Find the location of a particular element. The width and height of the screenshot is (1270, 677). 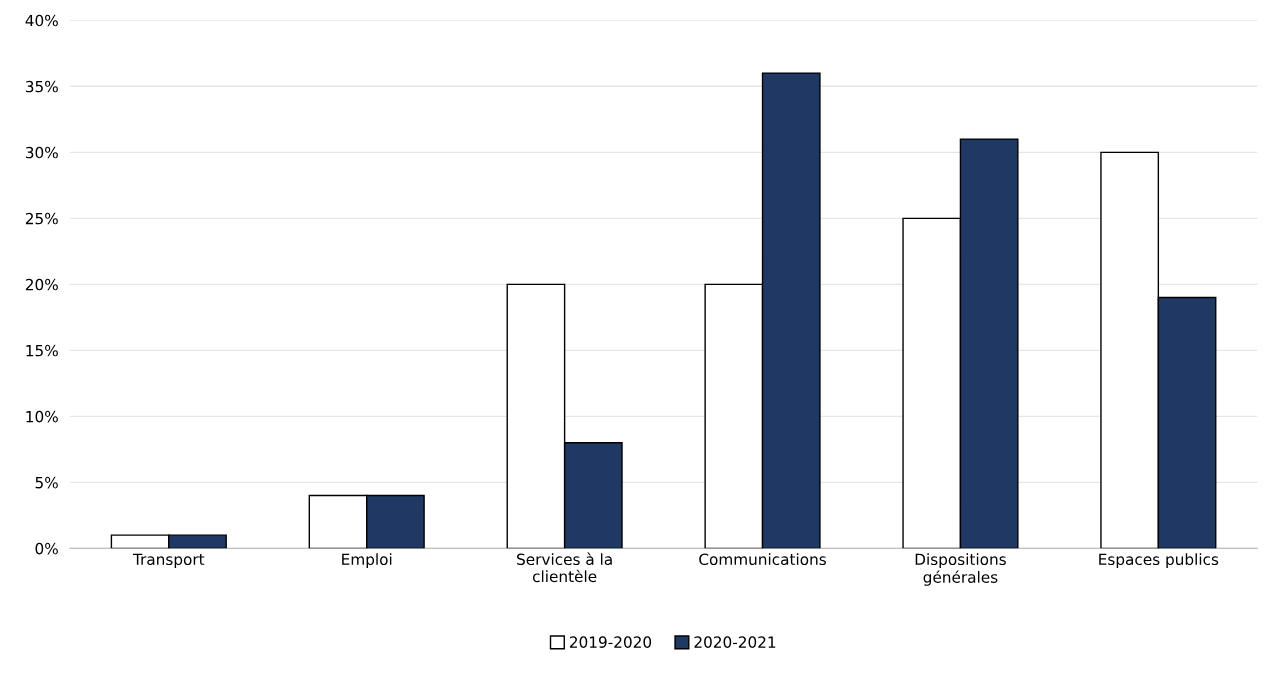

x-tick-label: Services à la clientèle is located at coordinates (564, 567).